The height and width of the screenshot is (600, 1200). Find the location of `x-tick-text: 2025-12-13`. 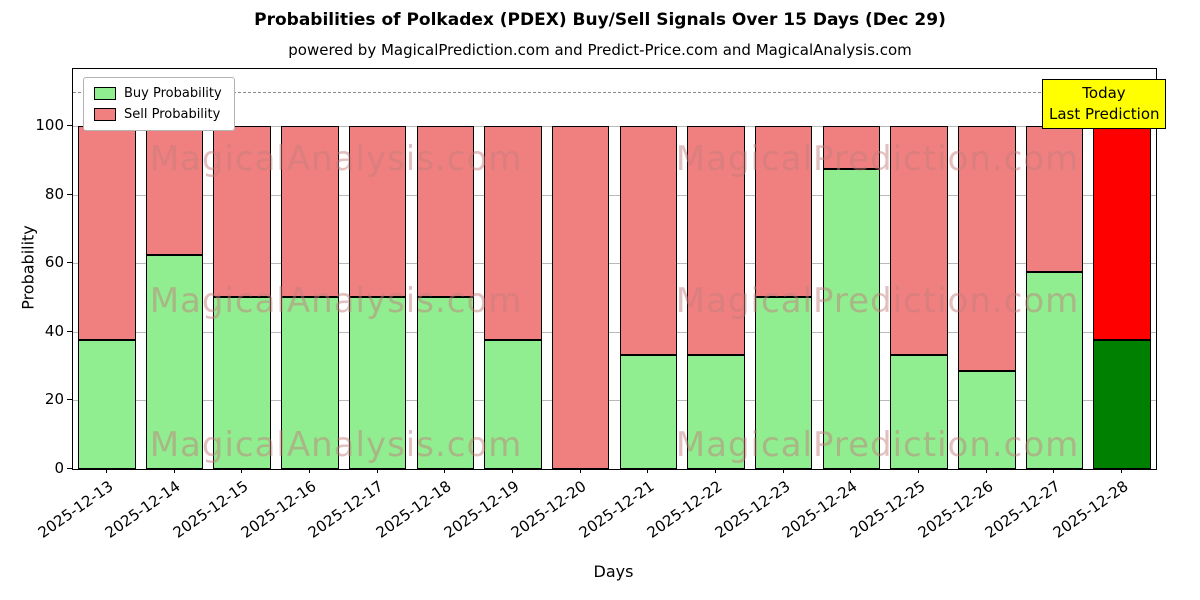

x-tick-text: 2025-12-13 is located at coordinates (75, 509).